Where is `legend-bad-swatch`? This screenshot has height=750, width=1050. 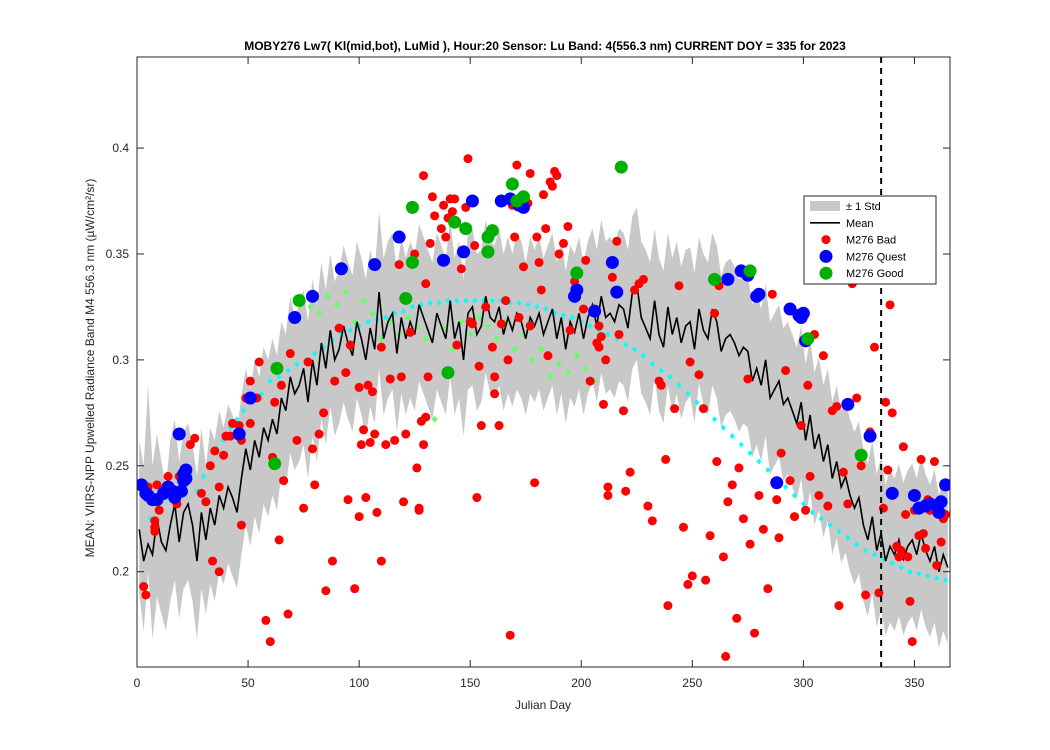
legend-bad-swatch is located at coordinates (826, 240).